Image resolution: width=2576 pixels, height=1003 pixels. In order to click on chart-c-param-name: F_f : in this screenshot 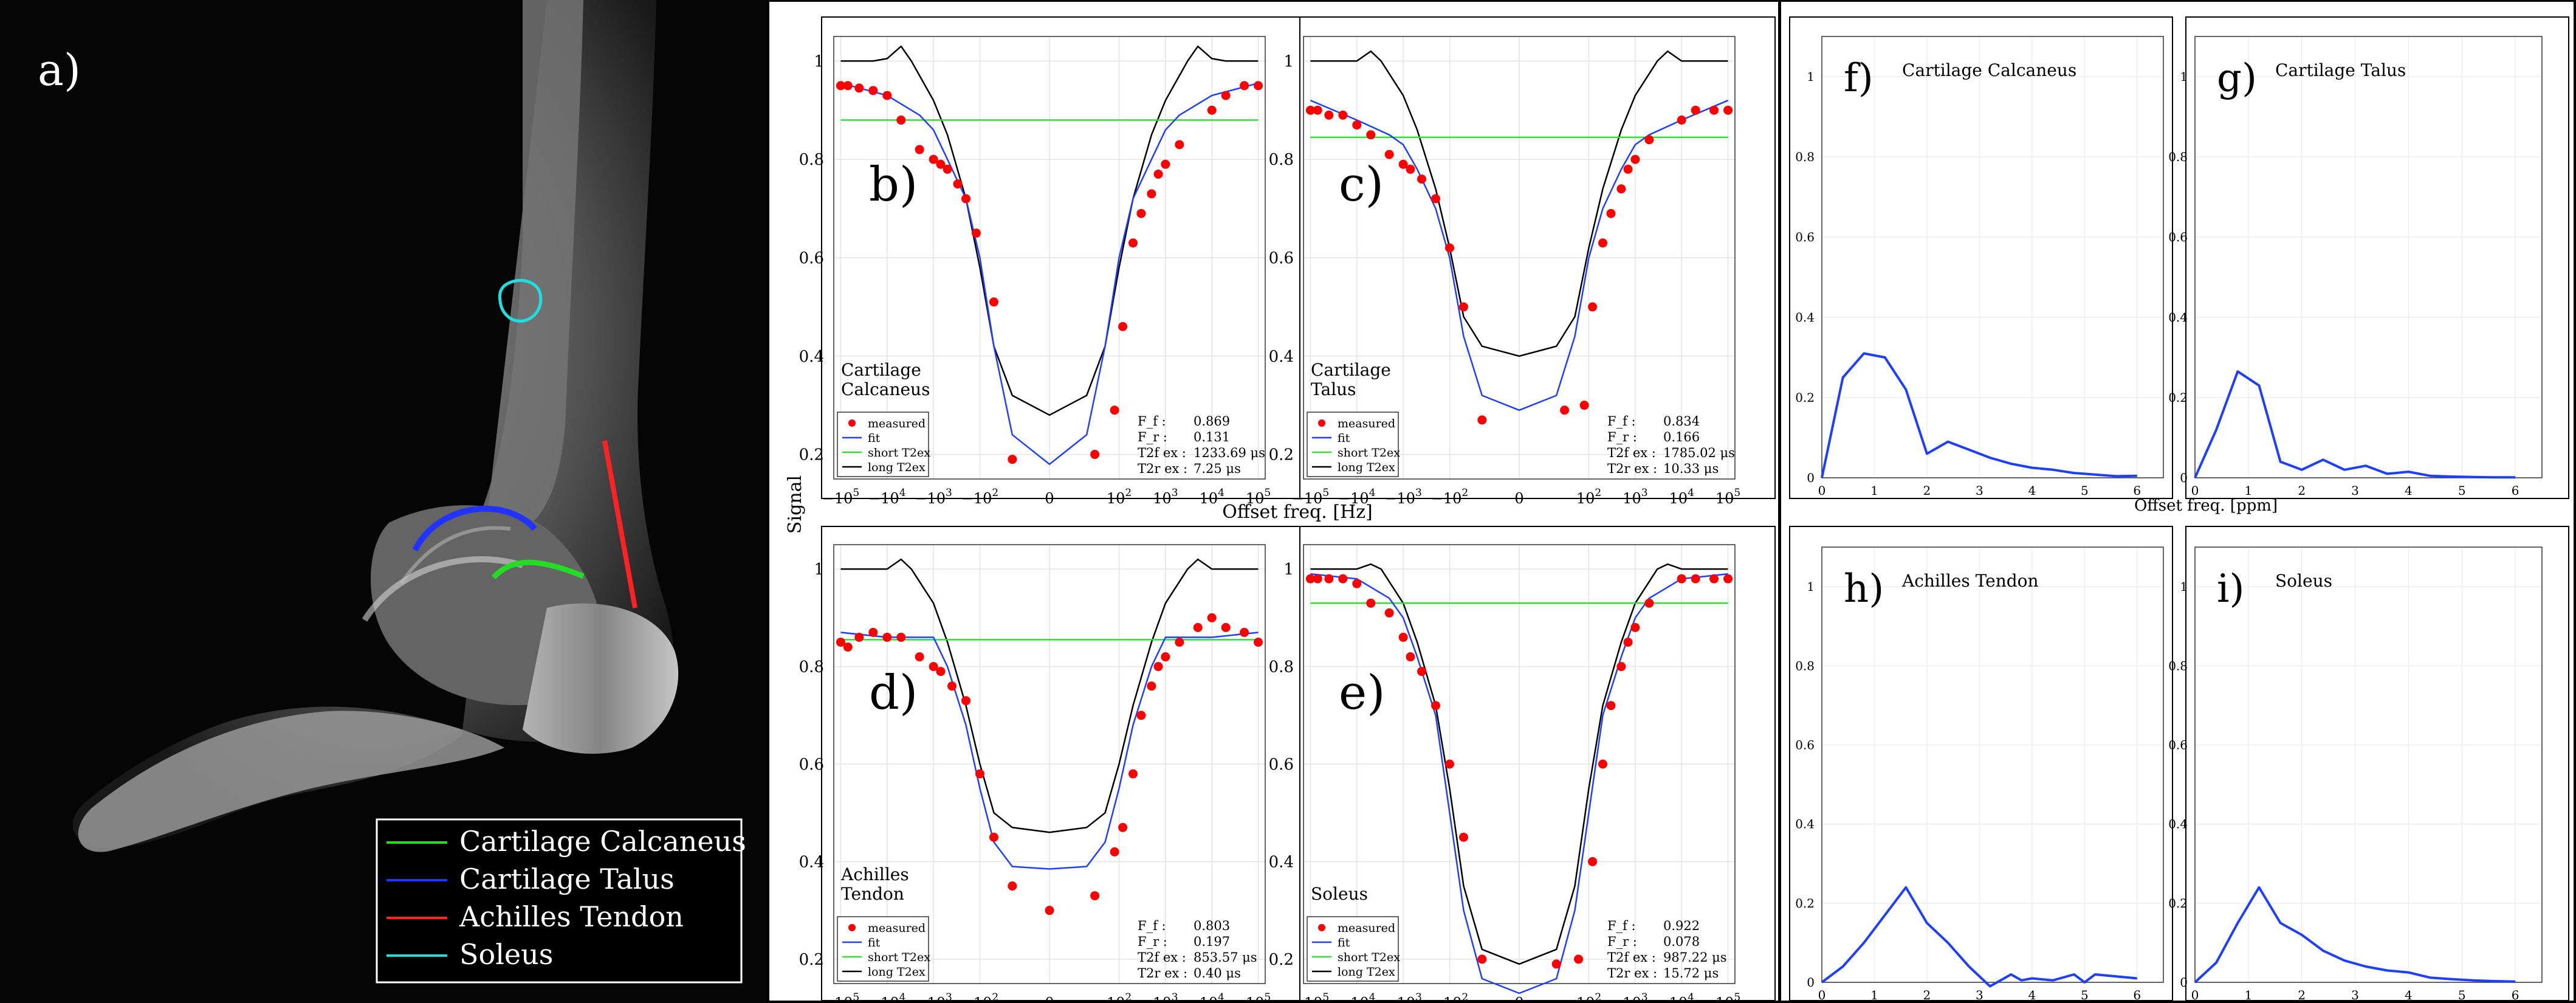, I will do `click(1621, 421)`.